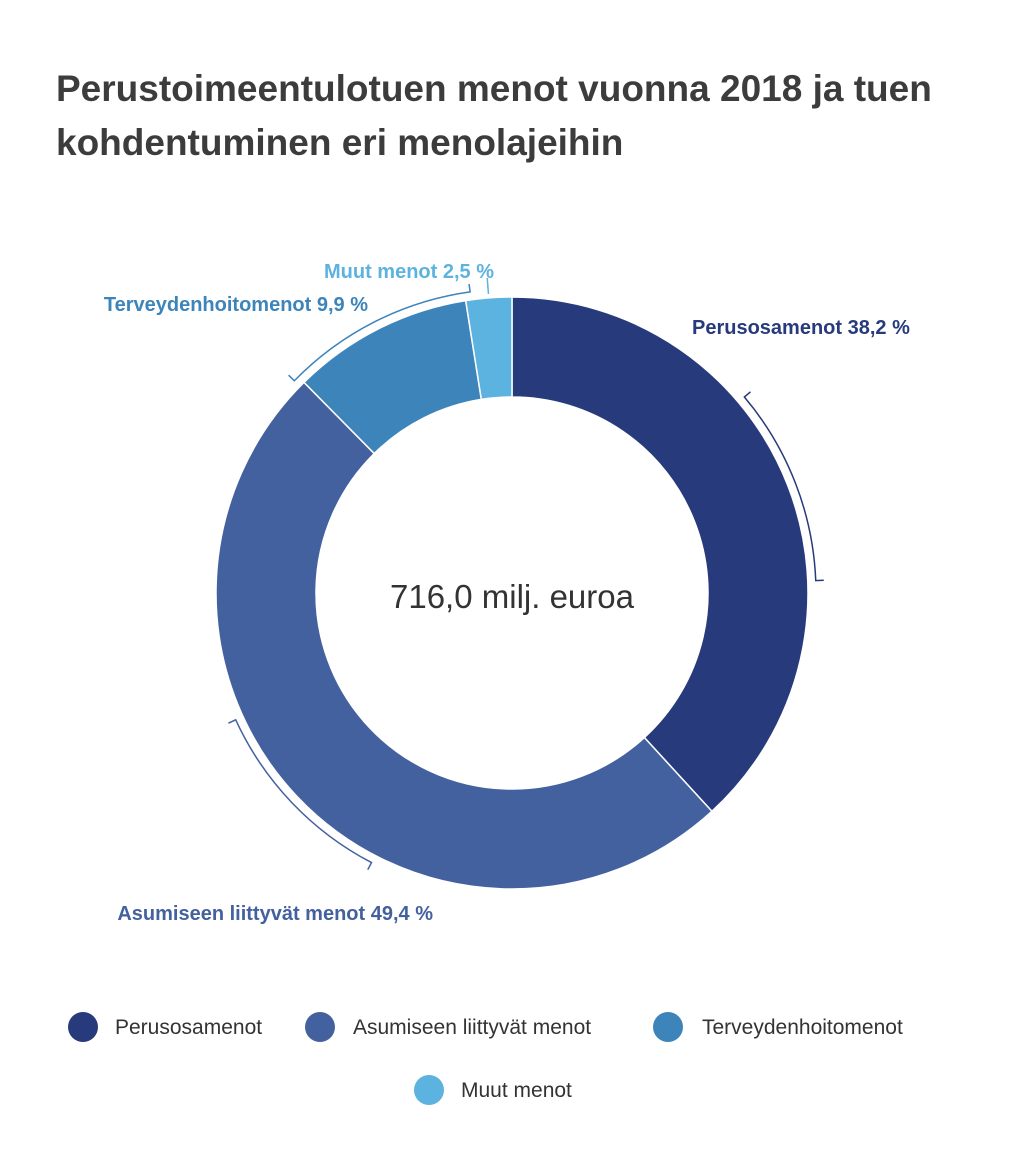 This screenshot has height=1169, width=1024. I want to click on data-label-muut-menot: Muut menot 2,5 %, so click(409, 272).